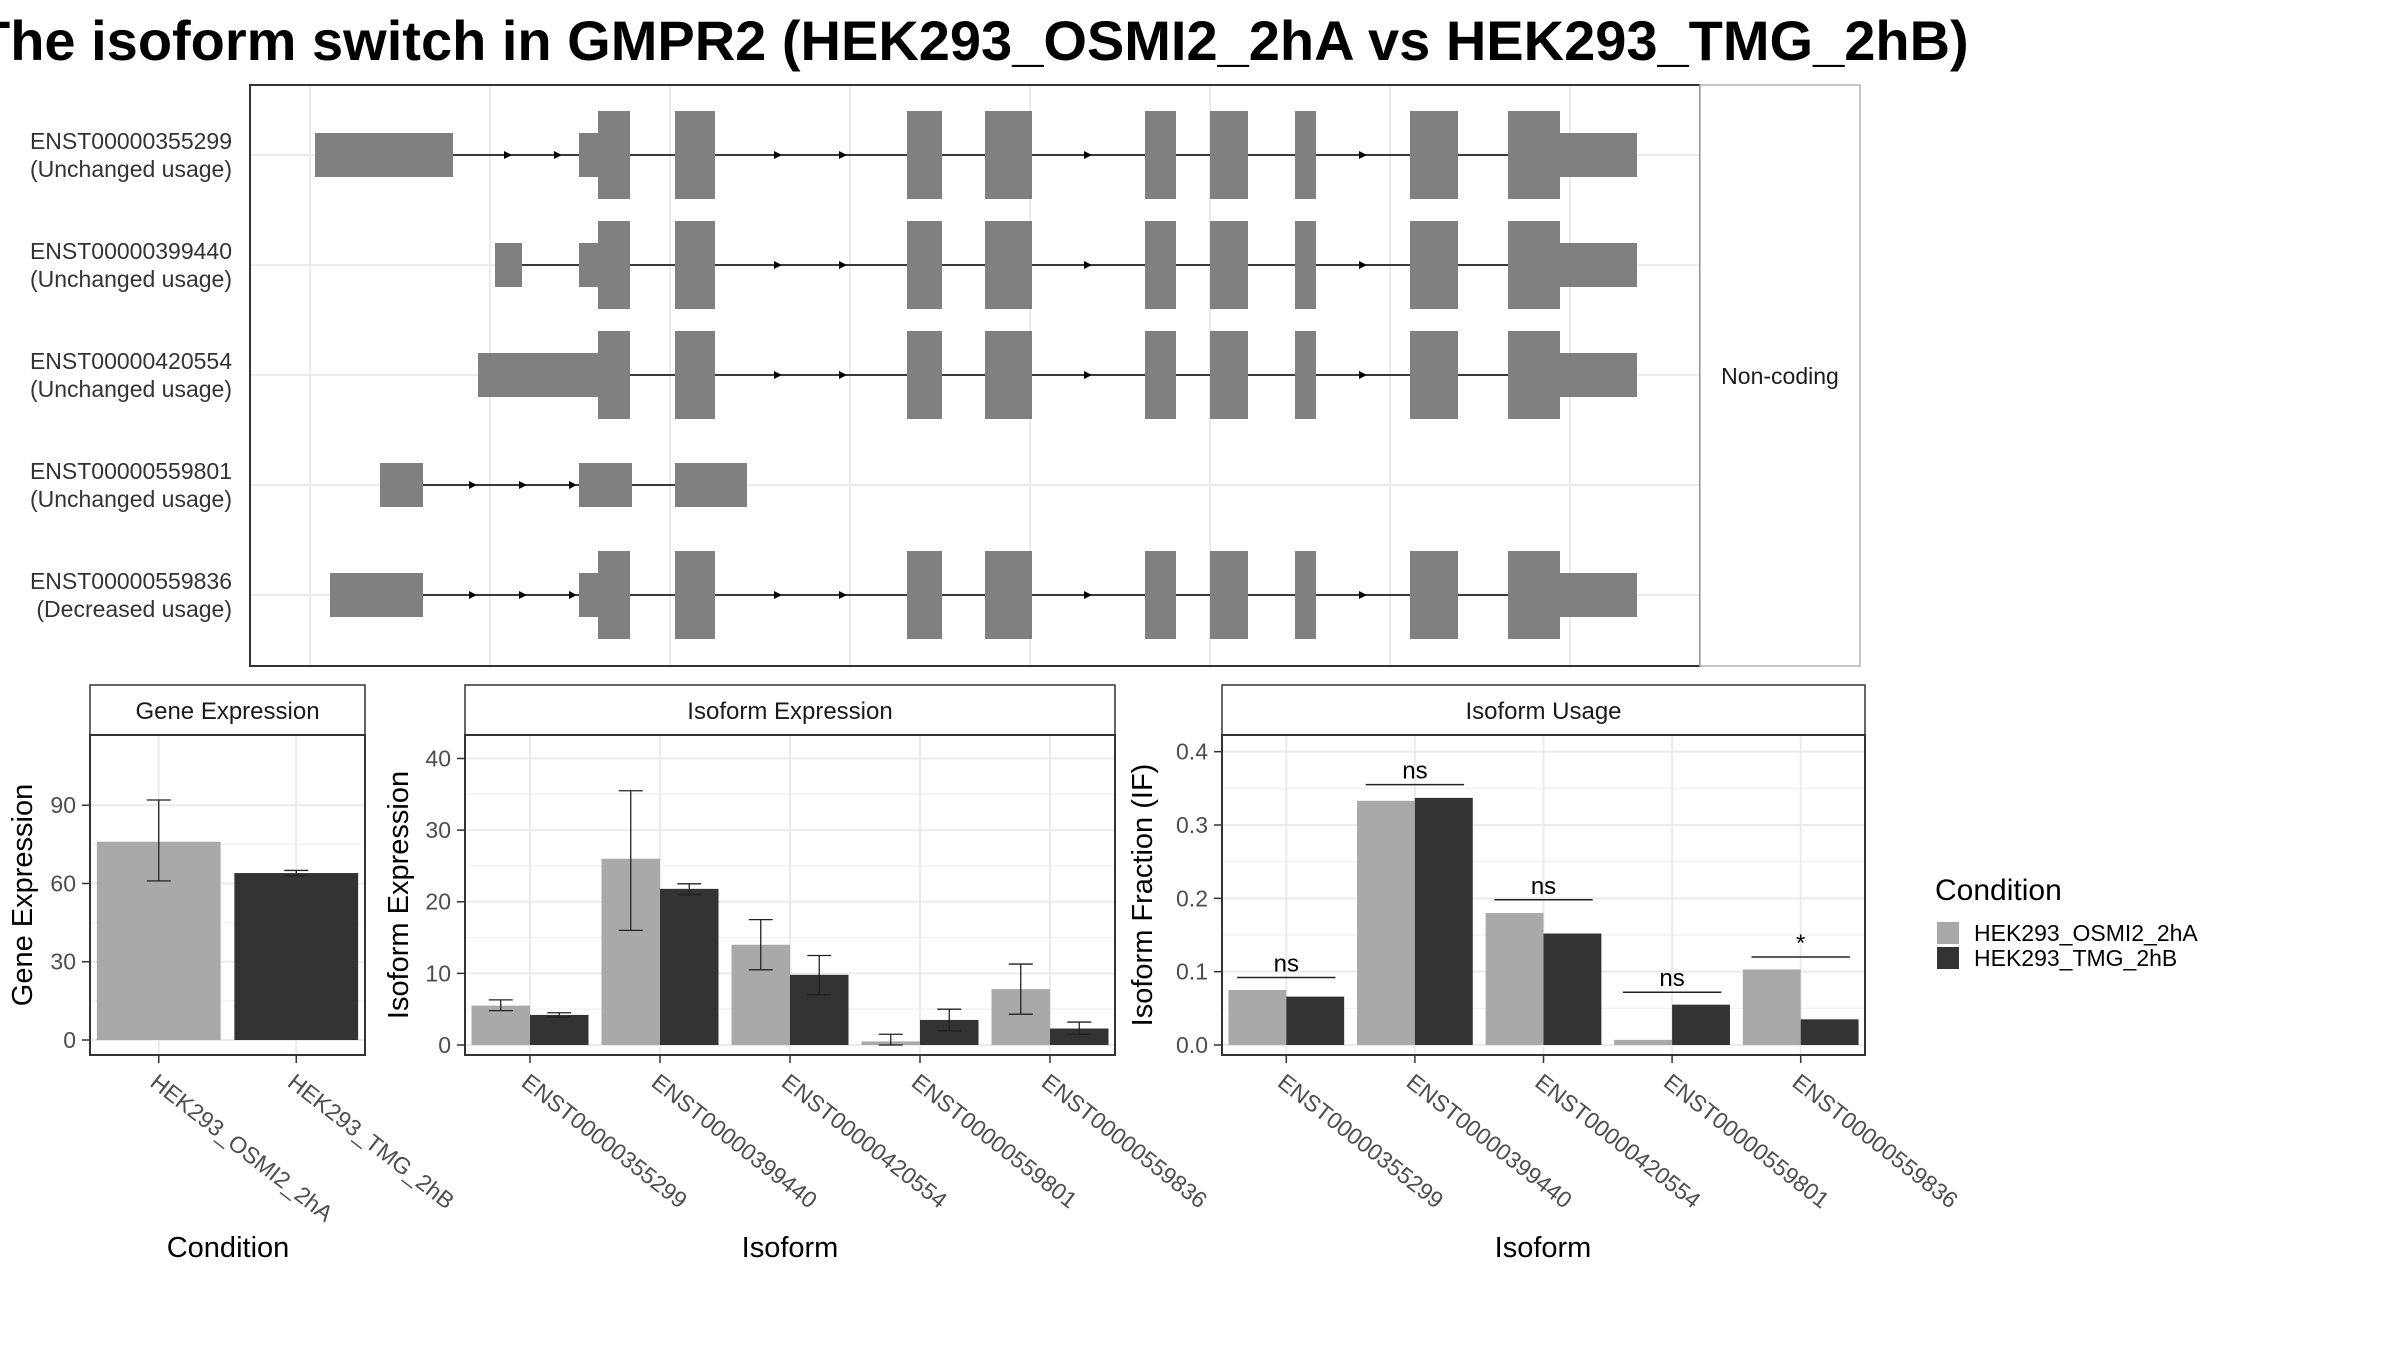 Image resolution: width=2400 pixels, height=1350 pixels. What do you see at coordinates (1192, 898) in the screenshot?
I see `y-tick-label: 0.2` at bounding box center [1192, 898].